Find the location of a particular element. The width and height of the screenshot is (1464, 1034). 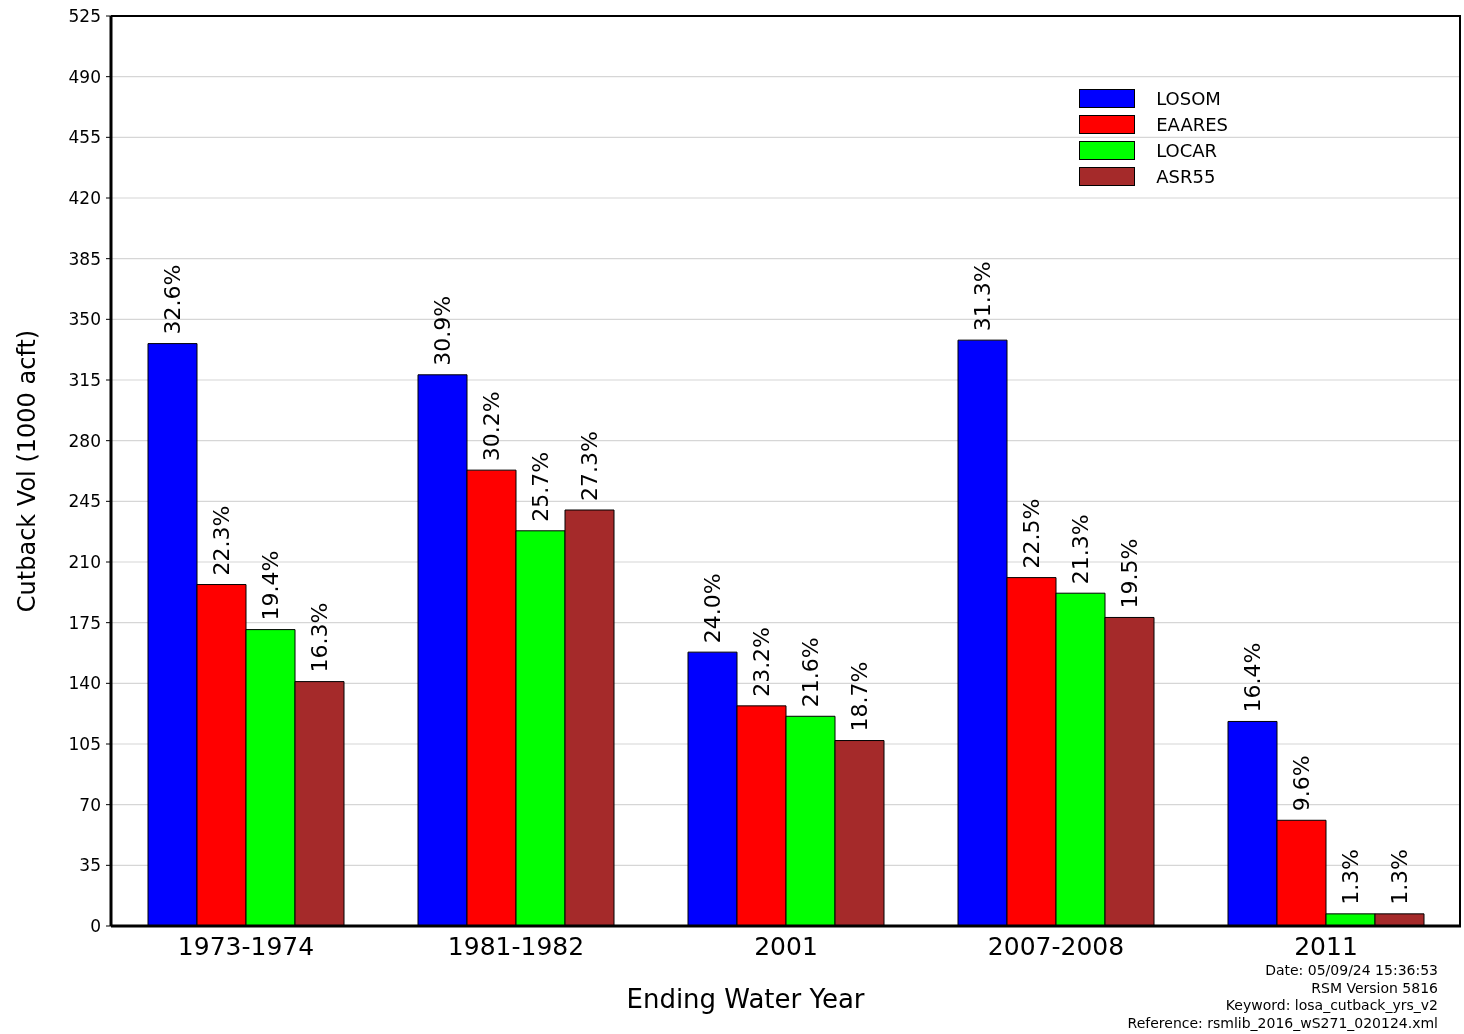

annotation: 19.5% is located at coordinates (1129, 573).